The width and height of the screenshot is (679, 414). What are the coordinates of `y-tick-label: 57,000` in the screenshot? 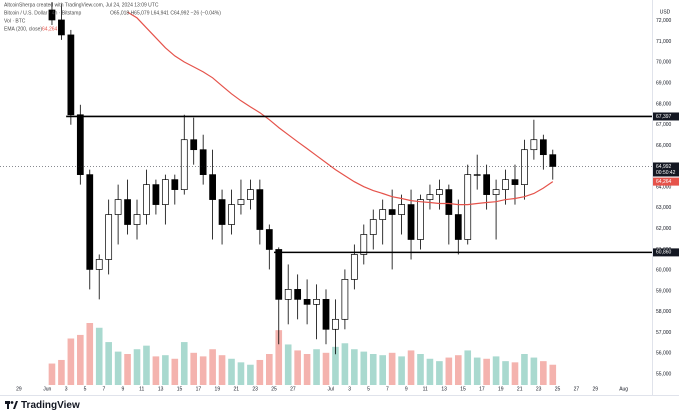 It's located at (664, 333).